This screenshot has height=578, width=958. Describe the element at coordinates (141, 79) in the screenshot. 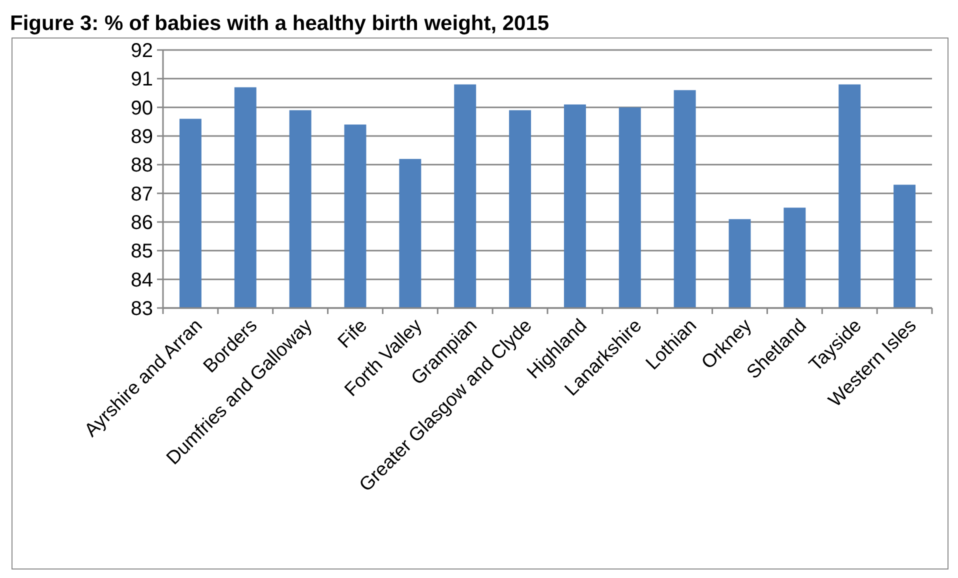

I see `y-tick-label: 91` at that location.